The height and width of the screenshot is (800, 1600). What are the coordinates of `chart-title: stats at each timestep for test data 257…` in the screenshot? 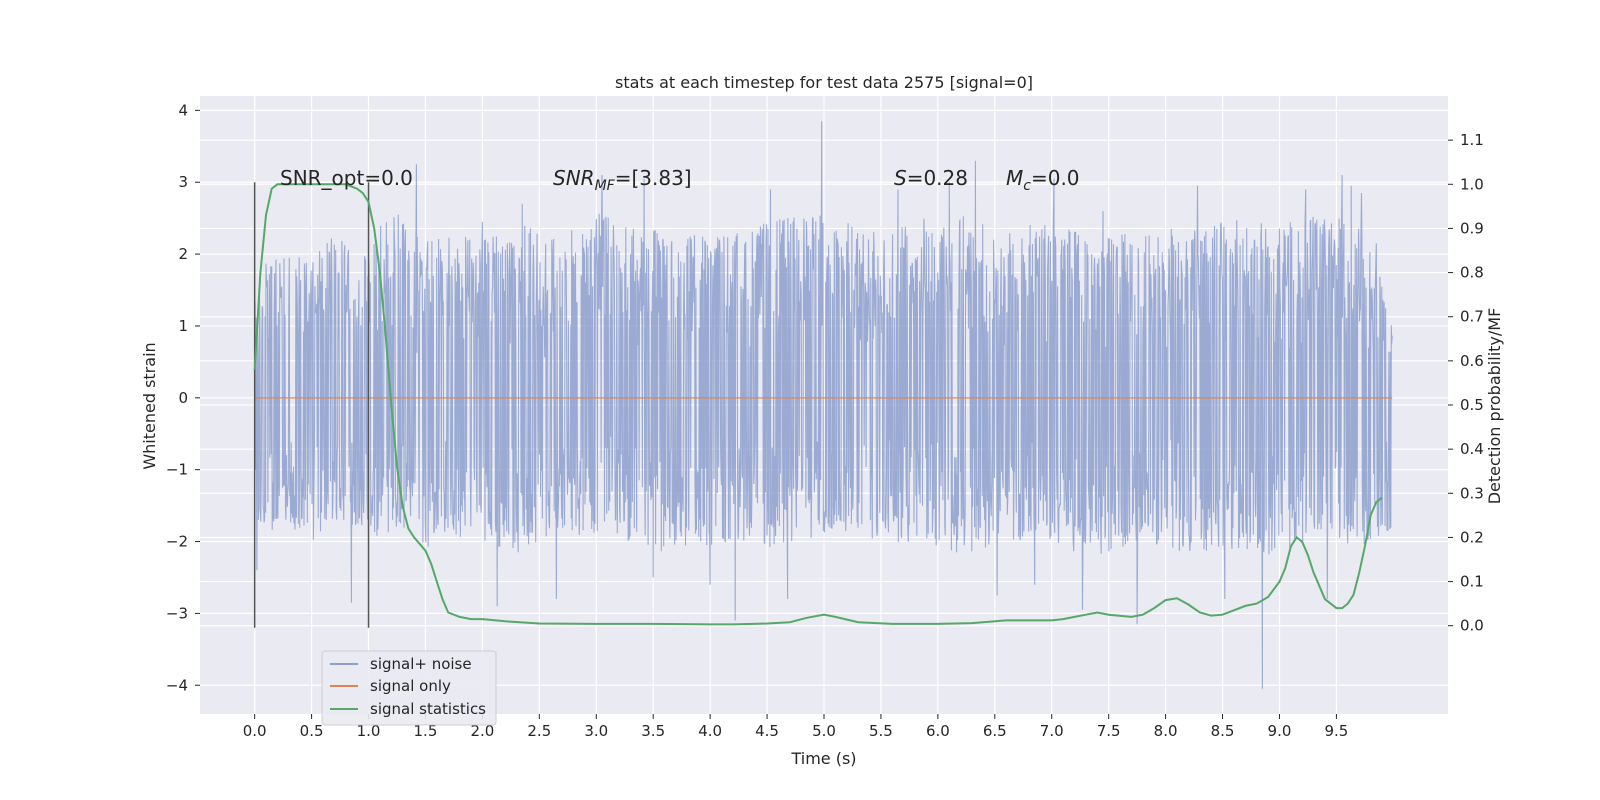 It's located at (824, 82).